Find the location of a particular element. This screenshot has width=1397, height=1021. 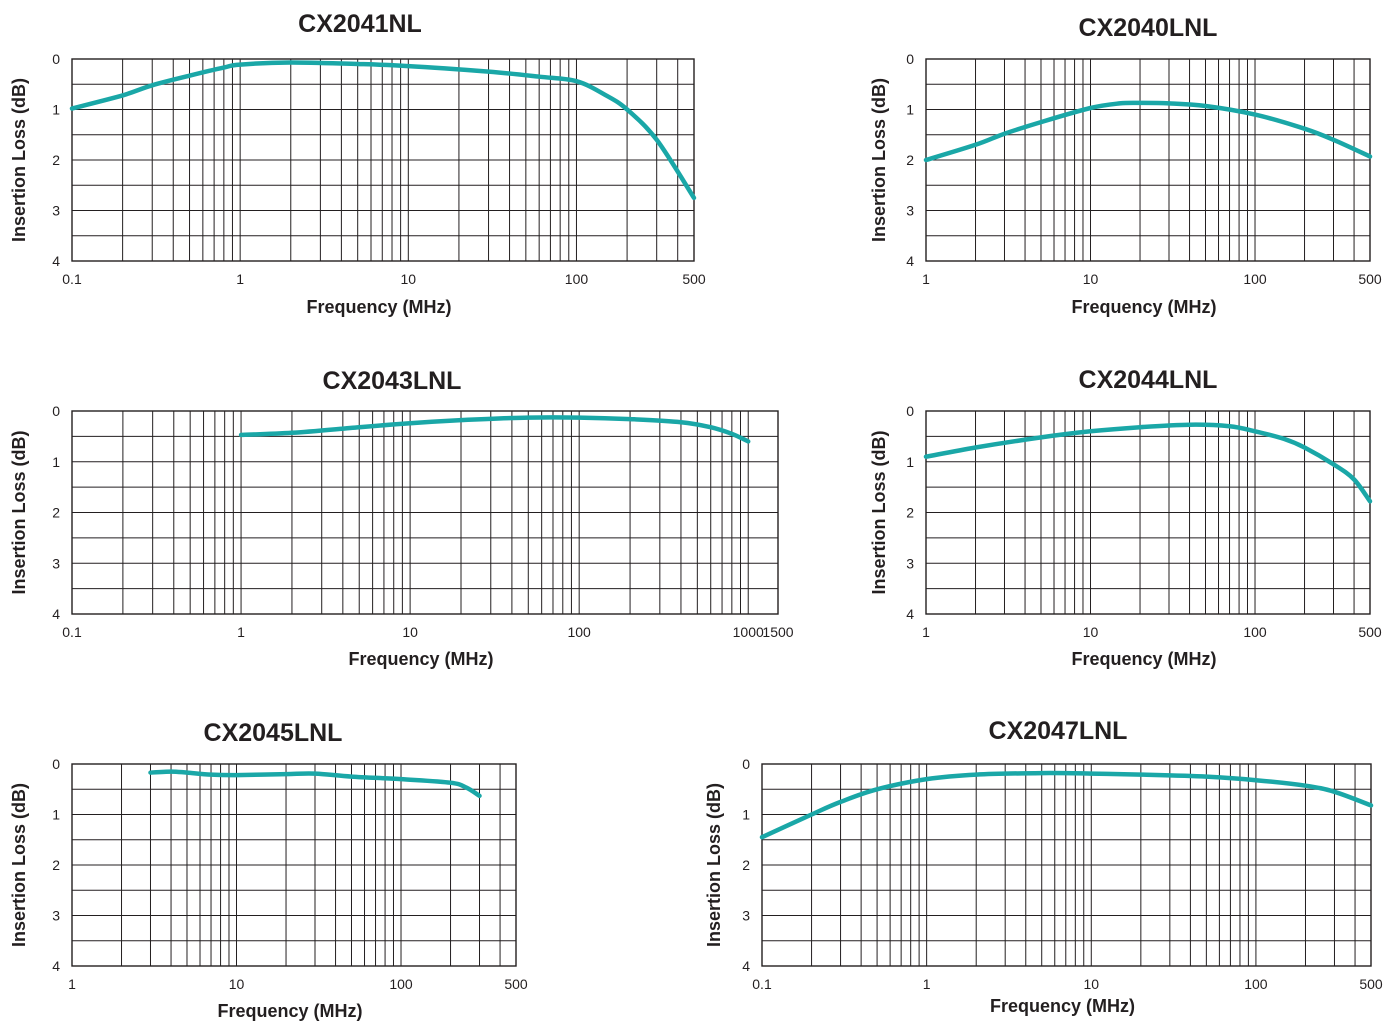

chart-title: CX2047LNL is located at coordinates (1058, 731).